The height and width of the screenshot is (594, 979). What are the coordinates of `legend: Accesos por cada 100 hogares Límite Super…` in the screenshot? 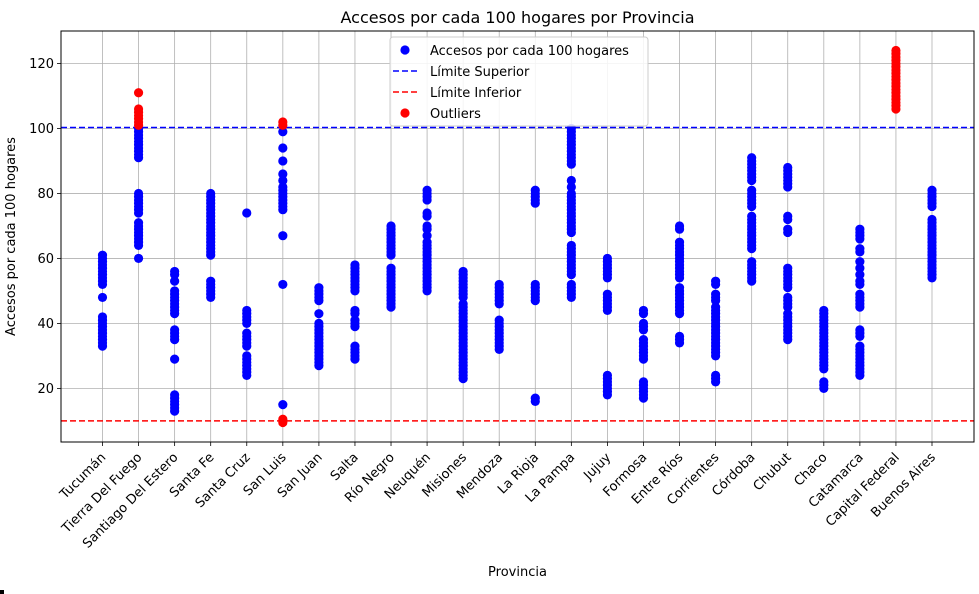 It's located at (519, 81).